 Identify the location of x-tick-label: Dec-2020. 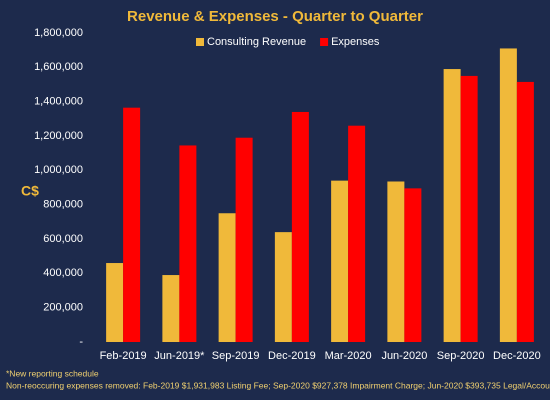
(517, 356).